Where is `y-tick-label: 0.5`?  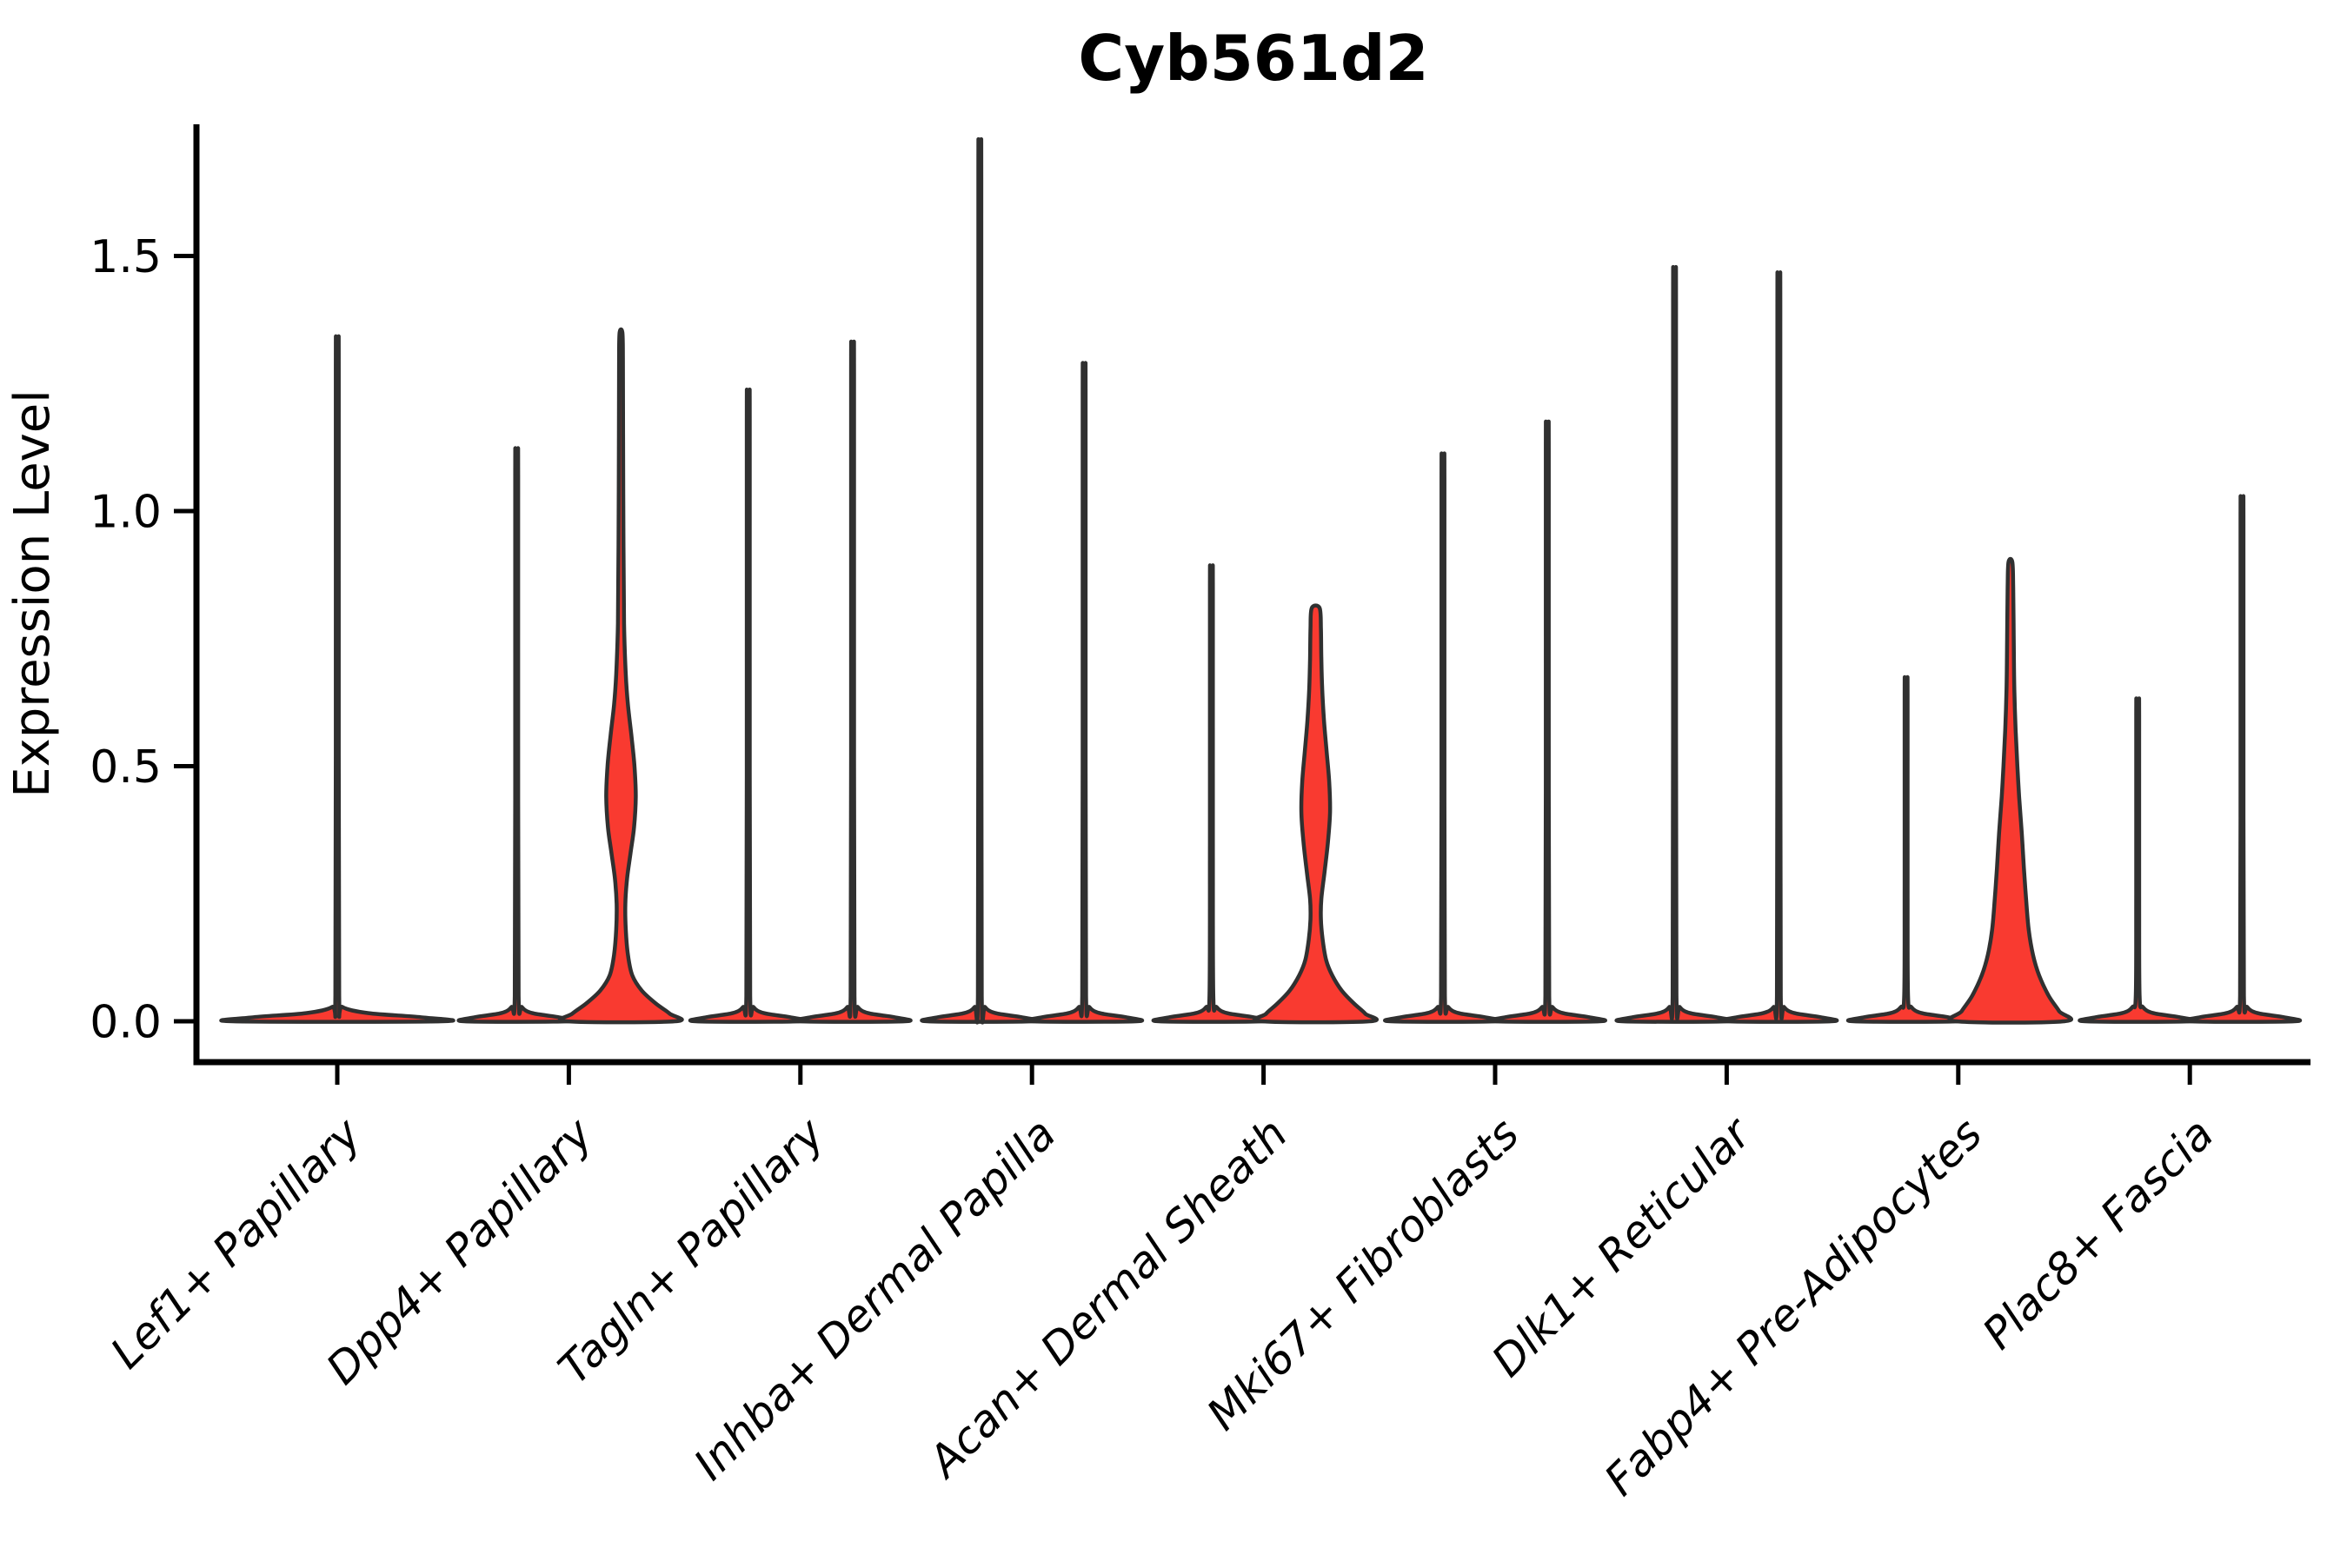
y-tick-label: 0.5 is located at coordinates (126, 767).